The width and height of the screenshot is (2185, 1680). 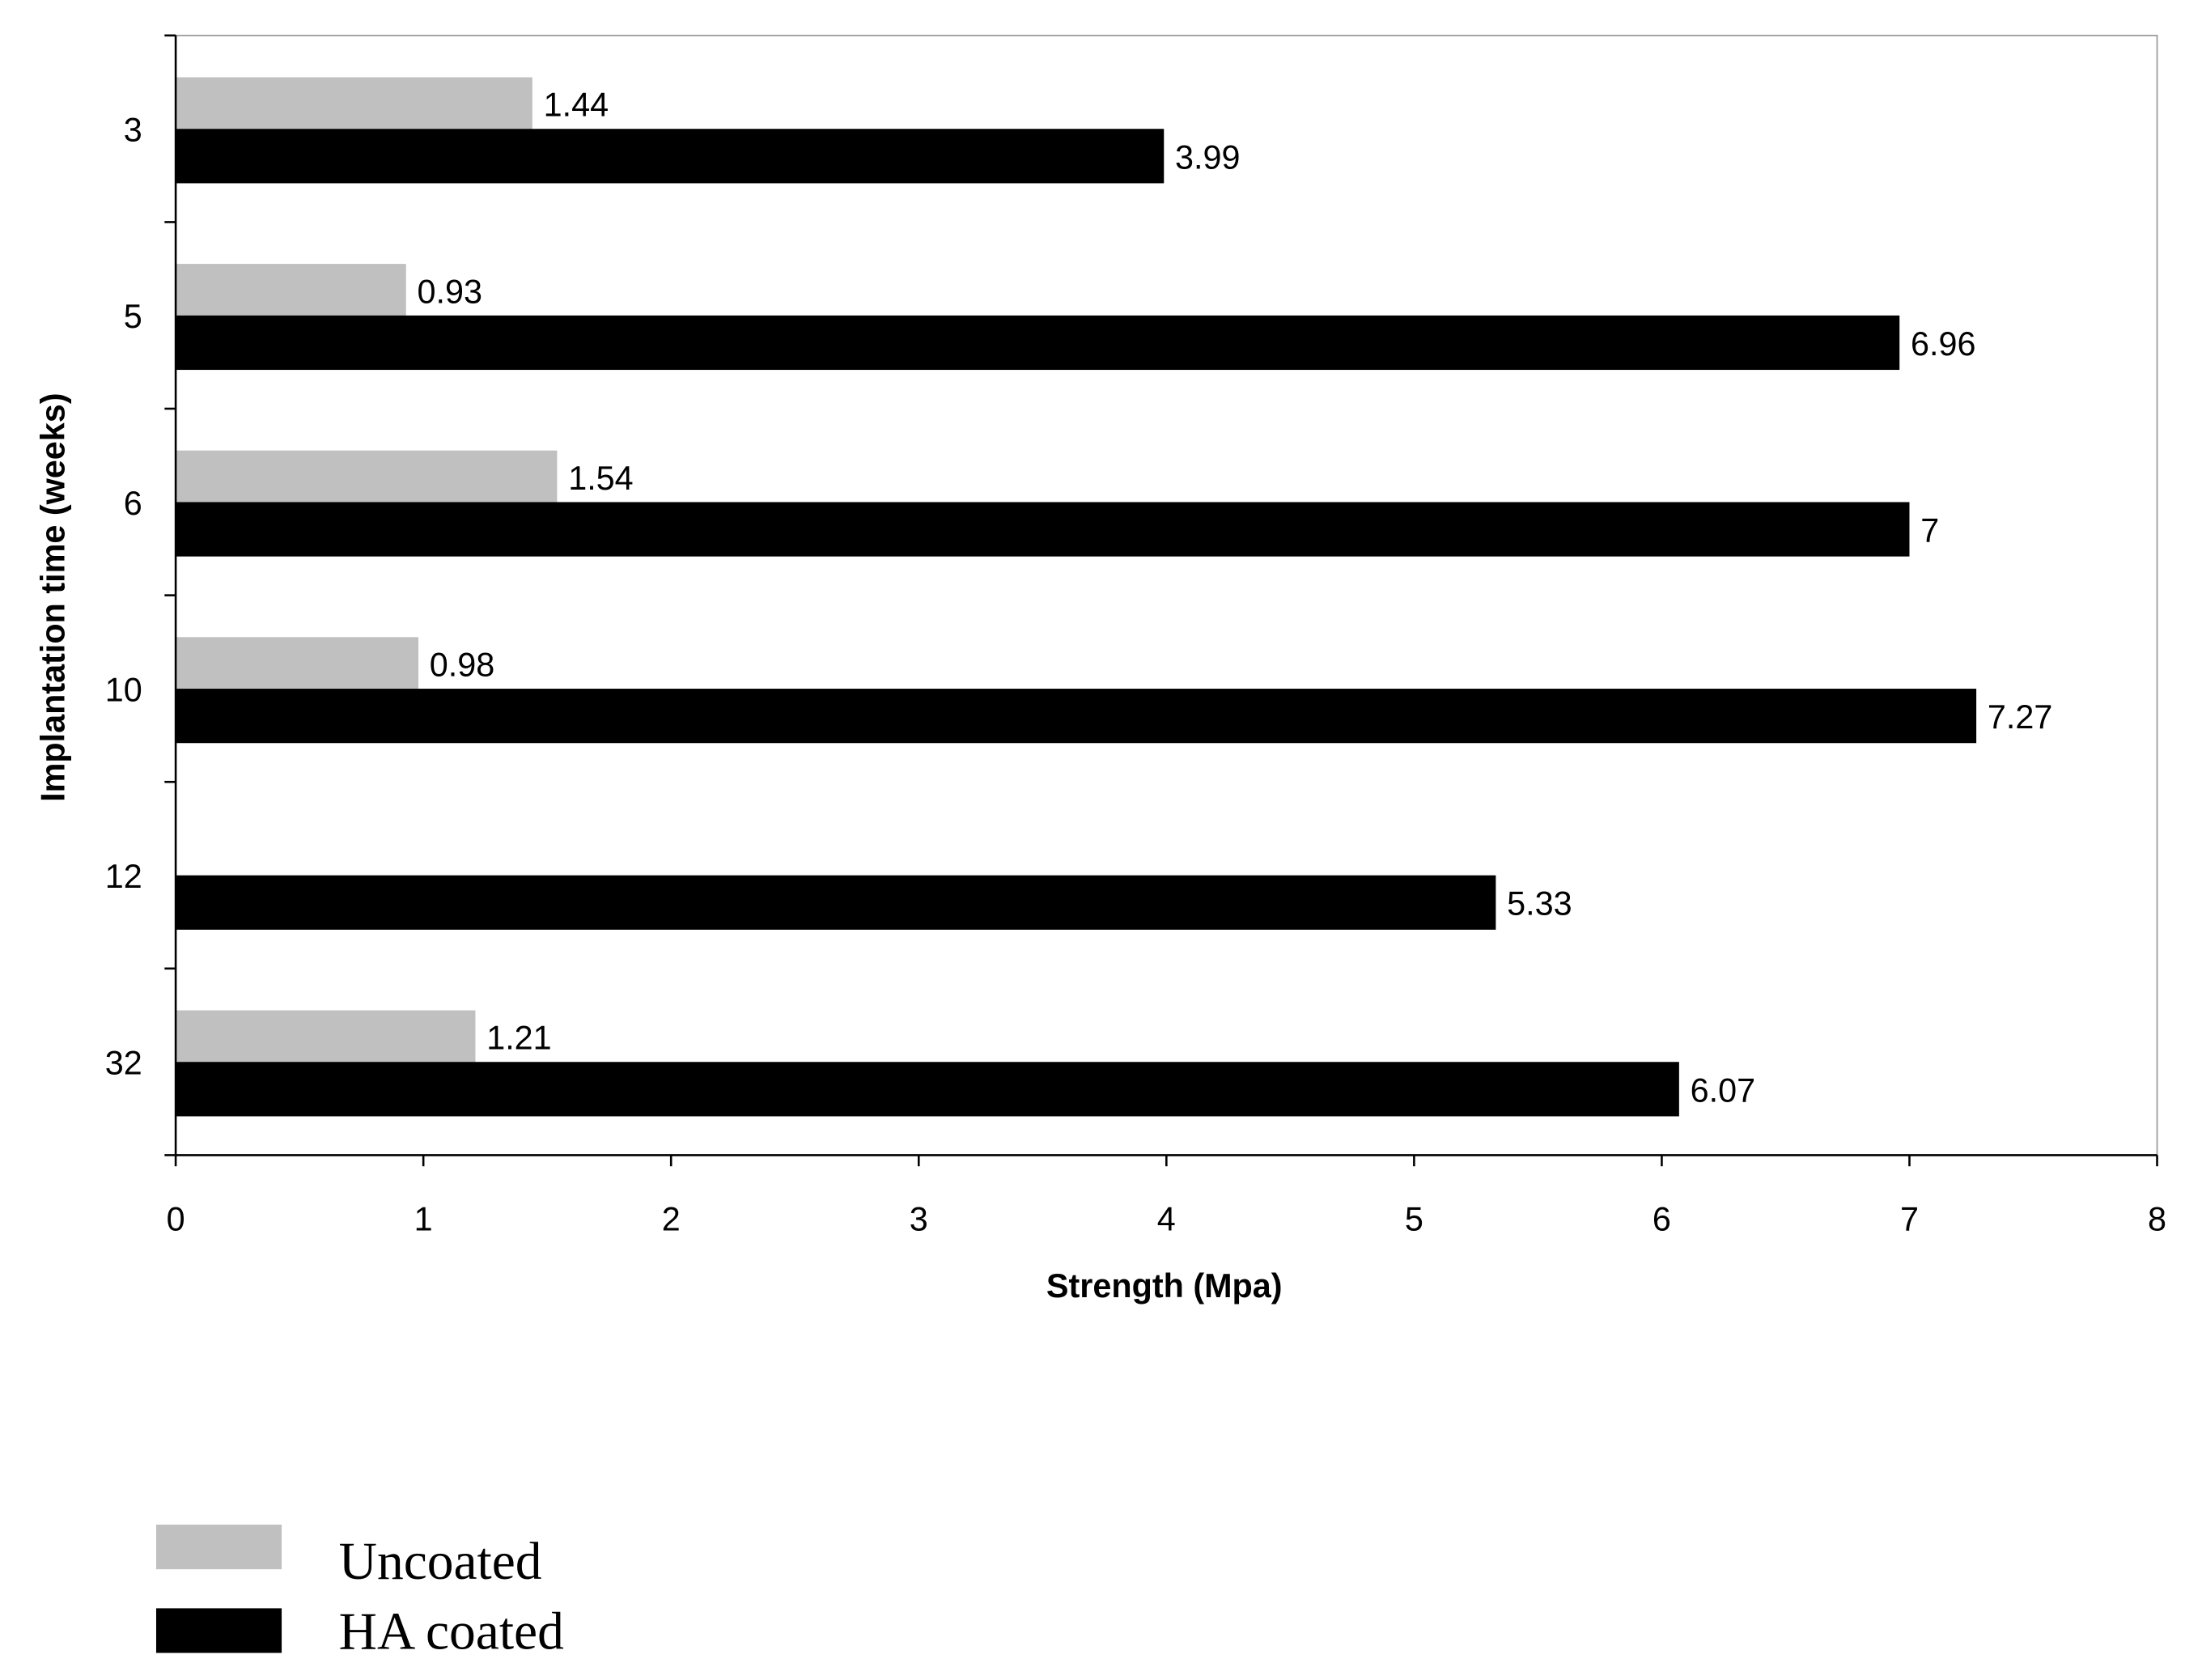 I want to click on legend: Uncoated HA coated, so click(x=359, y=1593).